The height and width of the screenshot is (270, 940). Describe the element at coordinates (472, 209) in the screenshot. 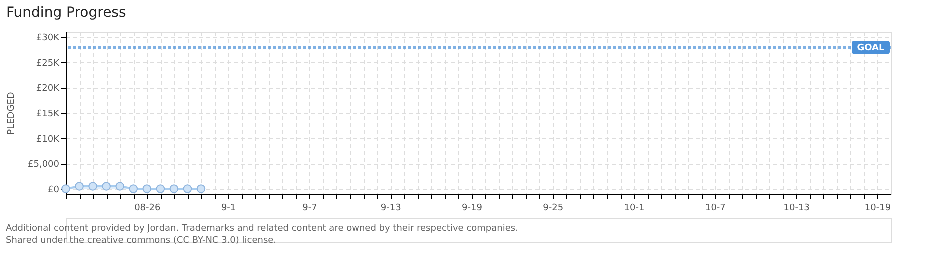

I see `x-tick-label: 9-19` at that location.